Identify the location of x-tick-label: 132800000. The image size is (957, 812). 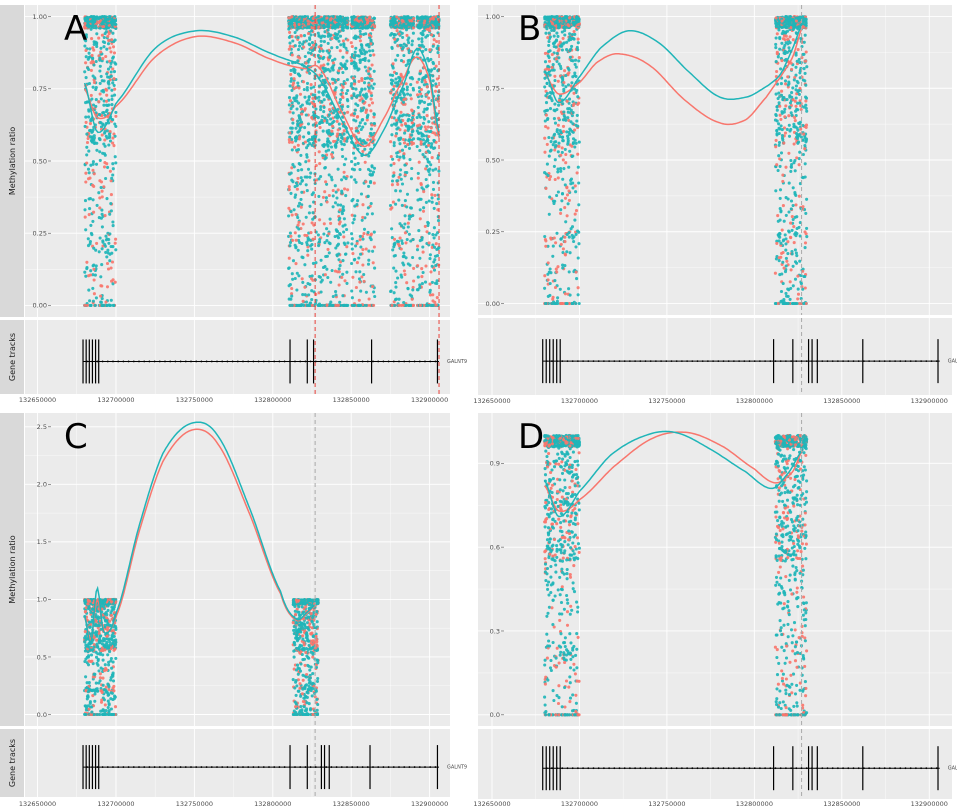
(272, 400).